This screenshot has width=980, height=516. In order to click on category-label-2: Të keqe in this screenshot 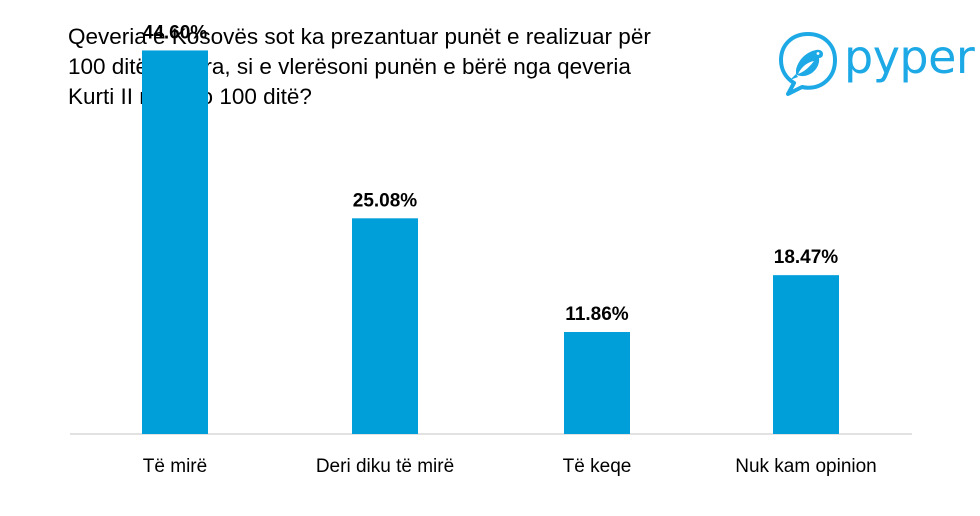, I will do `click(597, 466)`.